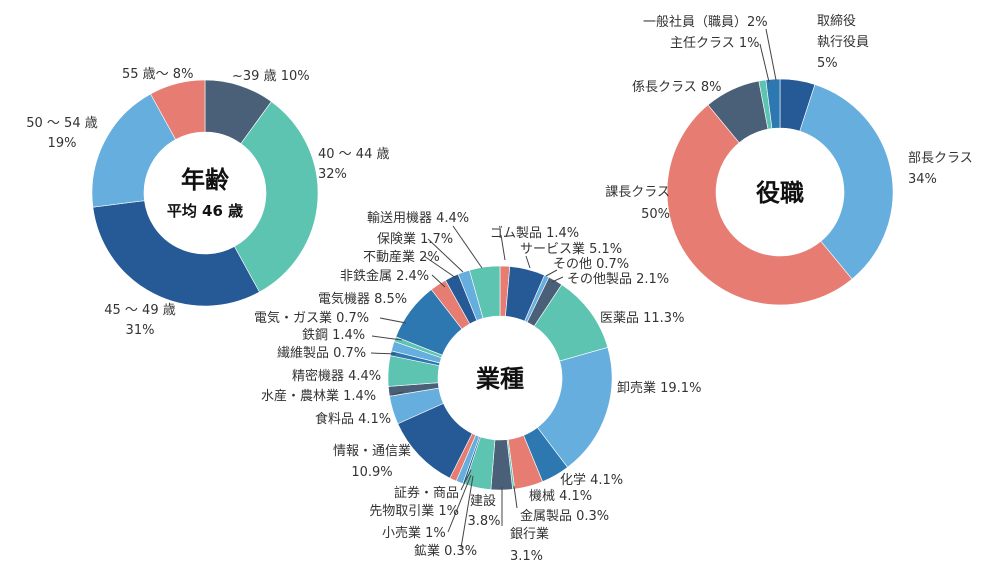 The width and height of the screenshot is (1000, 581). I want to click on leader-shunin, so click(764, 63).